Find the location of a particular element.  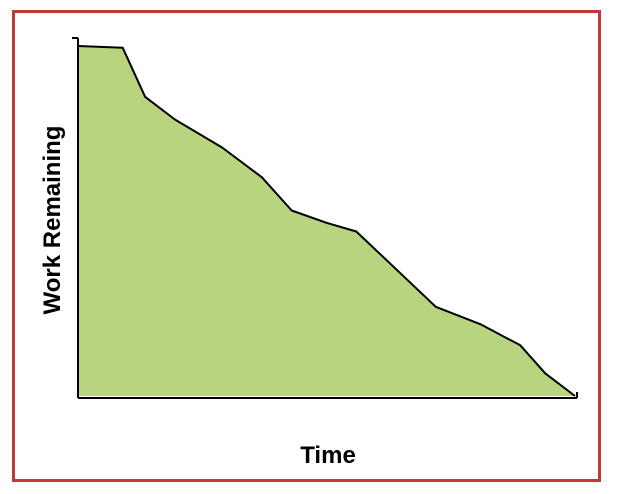

x-axis-label: Time is located at coordinates (328, 455).